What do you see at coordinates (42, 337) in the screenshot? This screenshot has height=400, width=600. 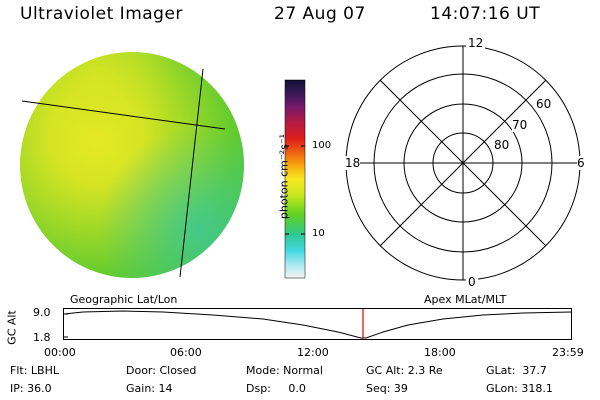 I see `ytick-1-8: 1.8` at bounding box center [42, 337].